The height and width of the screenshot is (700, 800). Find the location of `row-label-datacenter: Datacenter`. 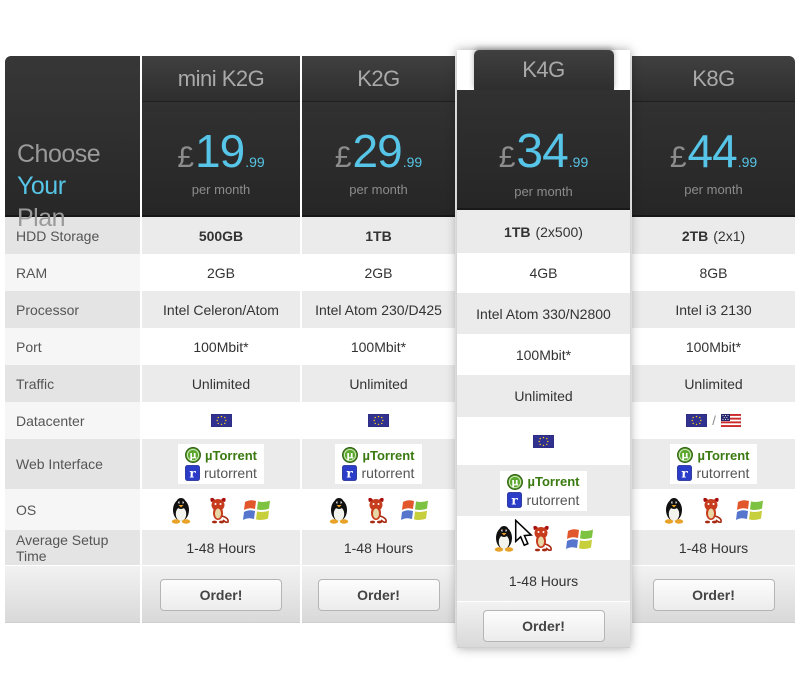

row-label-datacenter: Datacenter is located at coordinates (72, 420).